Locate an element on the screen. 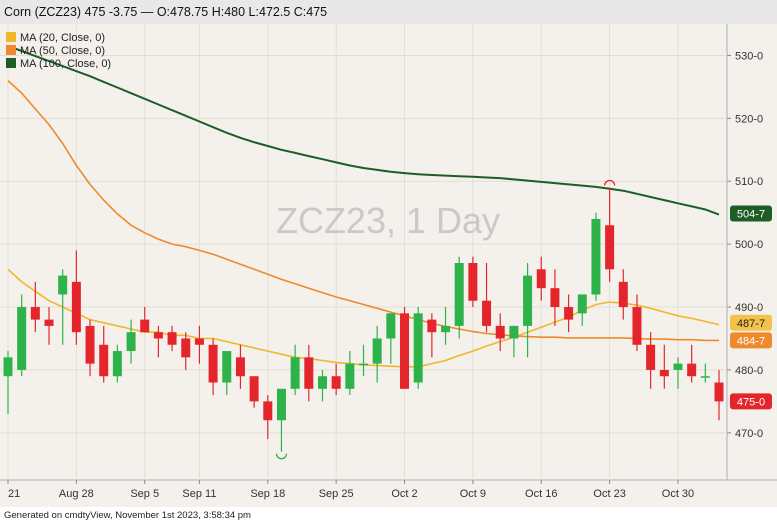  x-tick-label: Oct 23 is located at coordinates (609, 494).